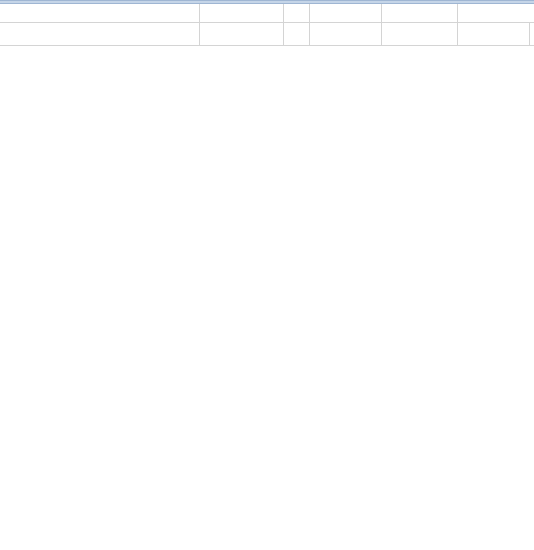 The width and height of the screenshot is (534, 550). I want to click on header-cluster-l, so click(346, 34).